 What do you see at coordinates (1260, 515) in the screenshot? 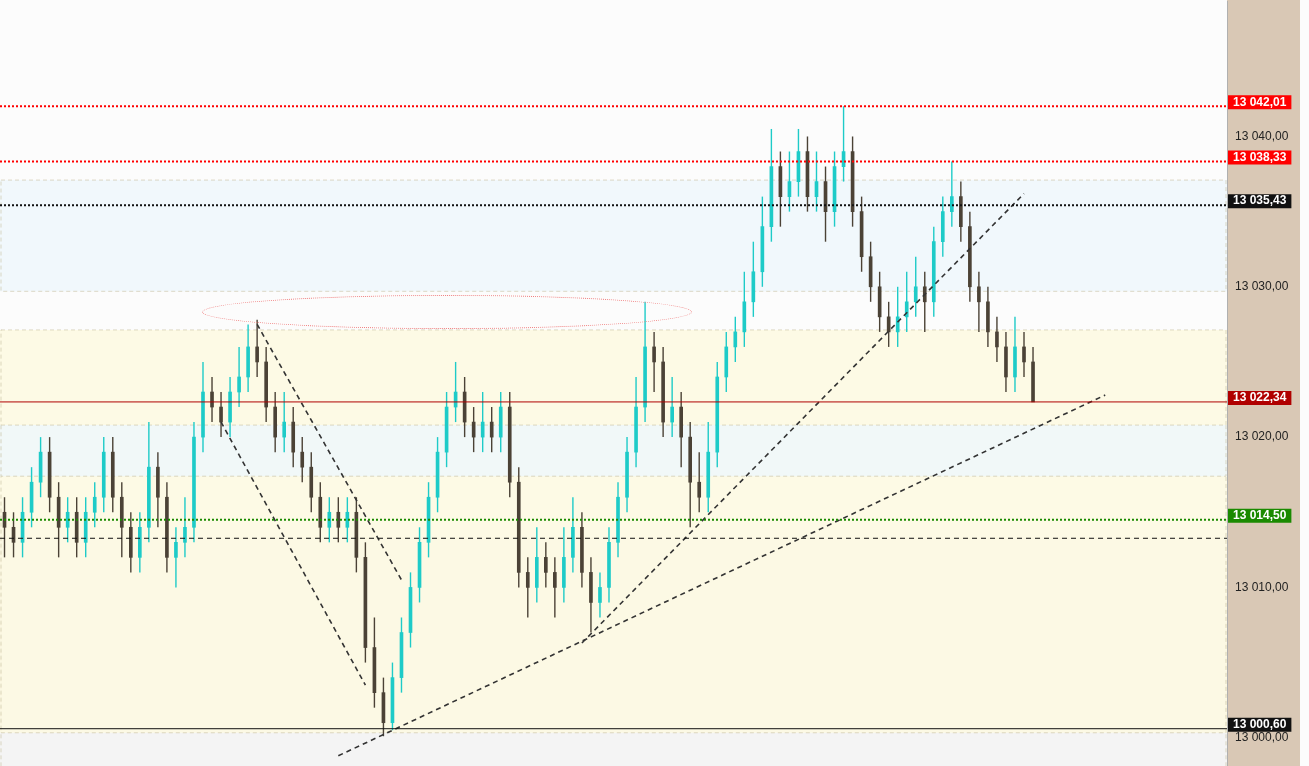
I see `ref-line-label: 13 014,50` at bounding box center [1260, 515].